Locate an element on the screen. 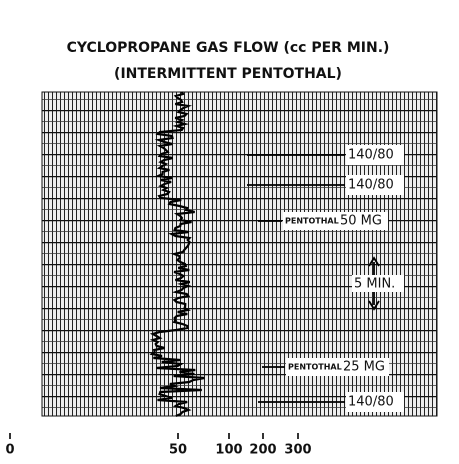 The width and height of the screenshot is (459, 464). x-tick-label: 0 is located at coordinates (9, 450).